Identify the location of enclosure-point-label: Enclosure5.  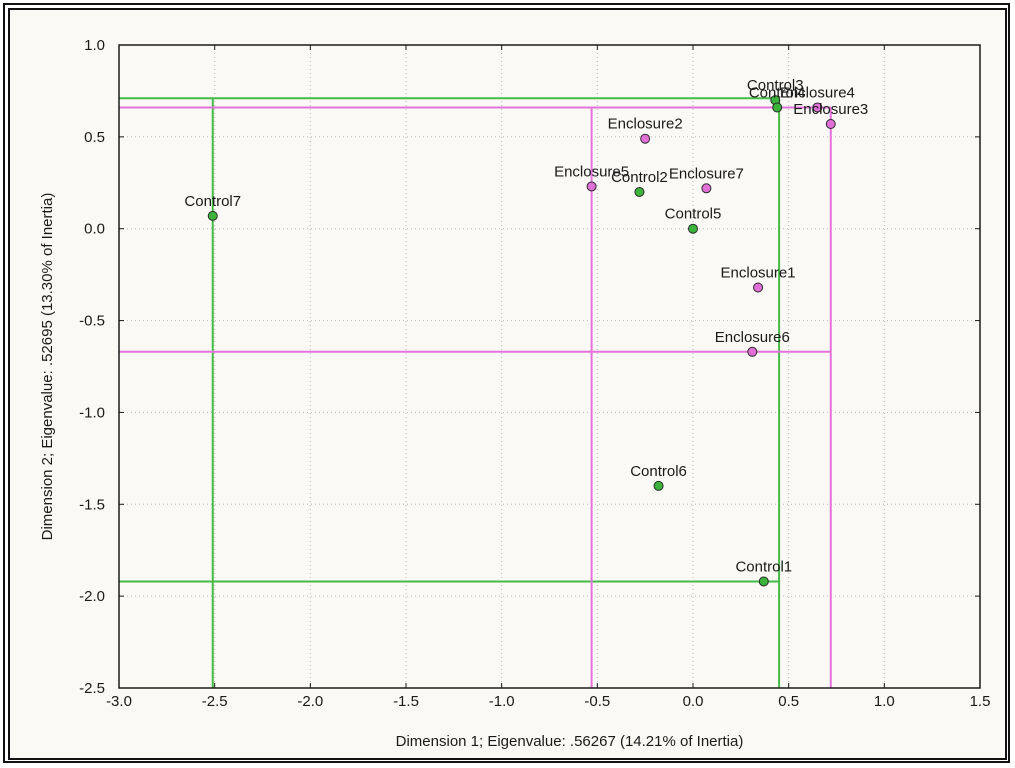
(591, 171).